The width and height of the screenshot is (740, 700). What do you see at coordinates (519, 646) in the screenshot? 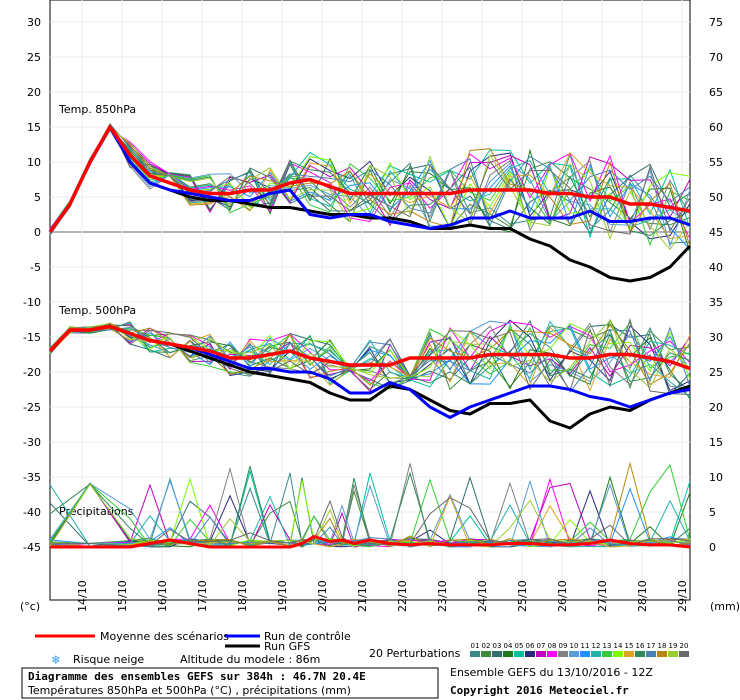
I see `perturbation-number: 05` at bounding box center [519, 646].